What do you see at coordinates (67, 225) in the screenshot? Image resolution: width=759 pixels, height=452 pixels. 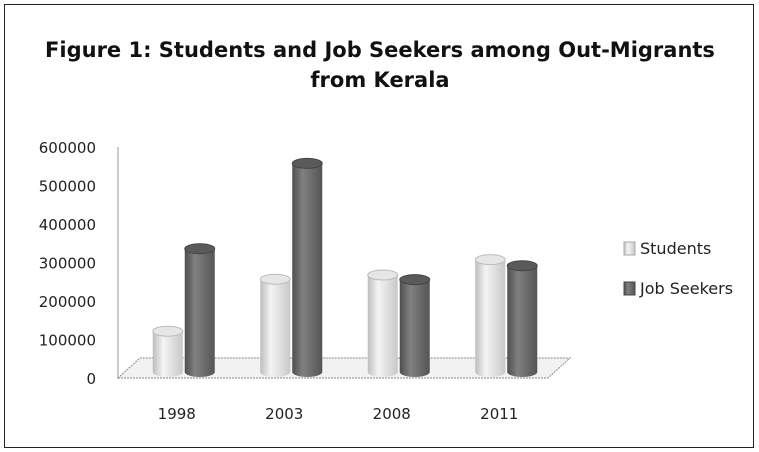 I see `y-tick-label: 400000` at bounding box center [67, 225].